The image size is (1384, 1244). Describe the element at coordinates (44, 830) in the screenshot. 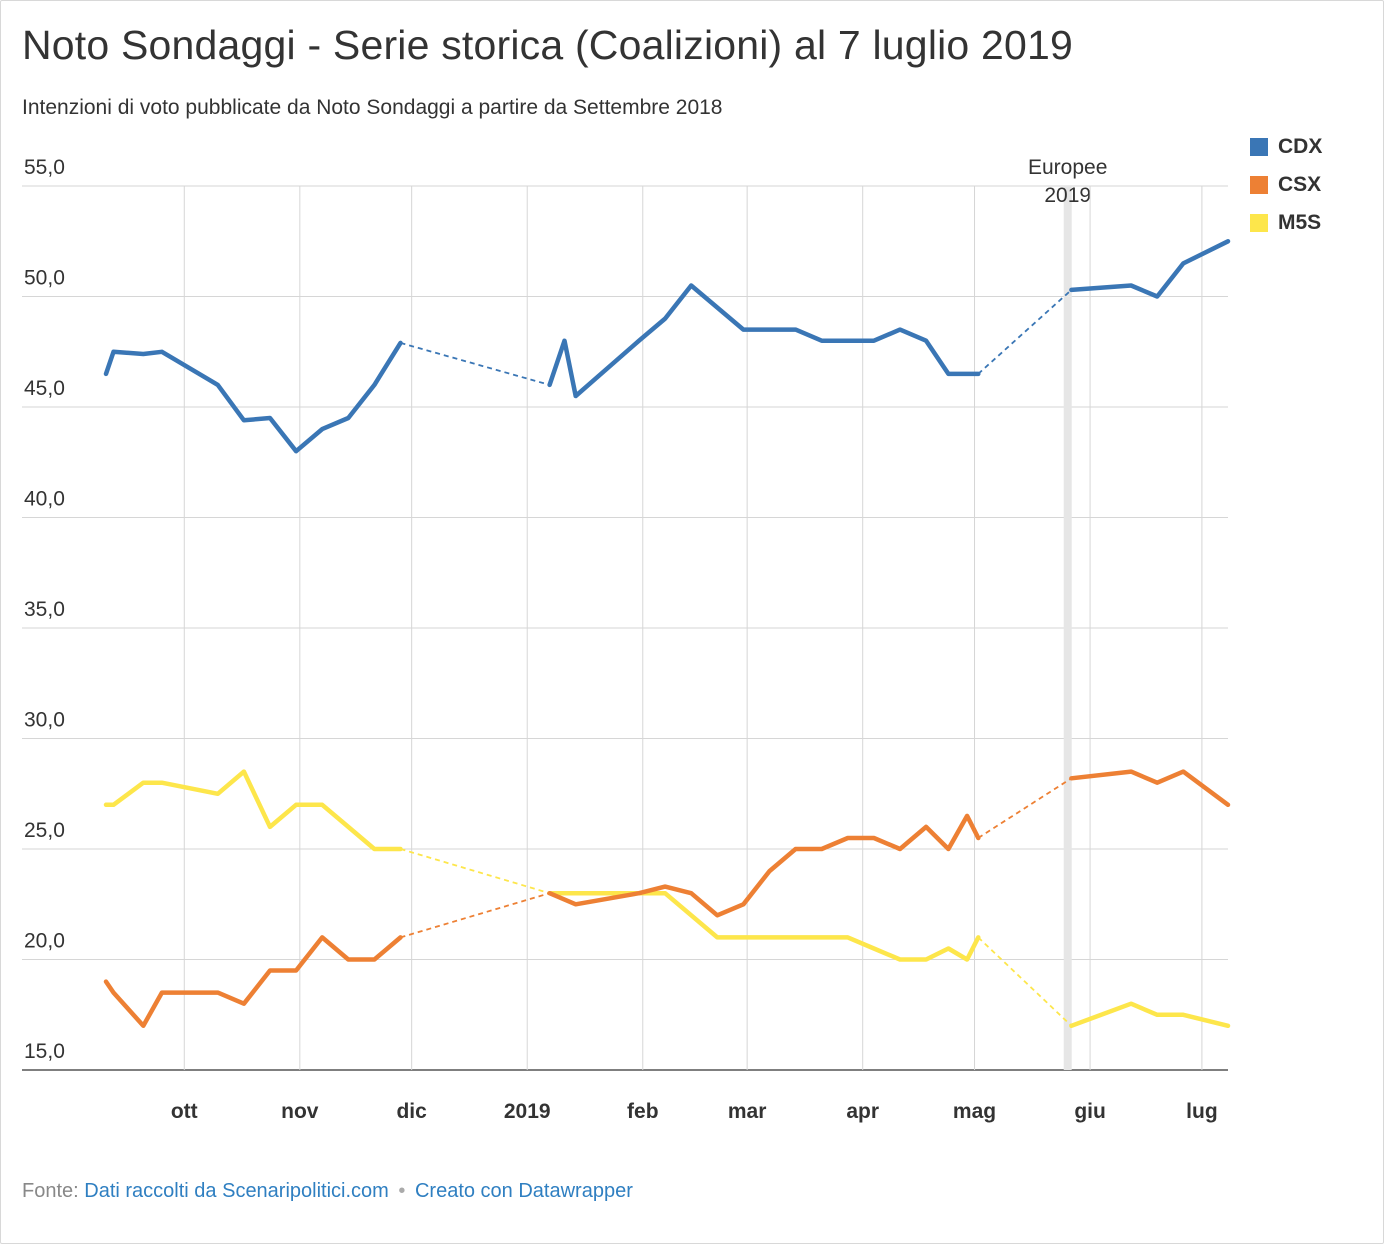

I see `y-tick-label-2: 25,0` at that location.